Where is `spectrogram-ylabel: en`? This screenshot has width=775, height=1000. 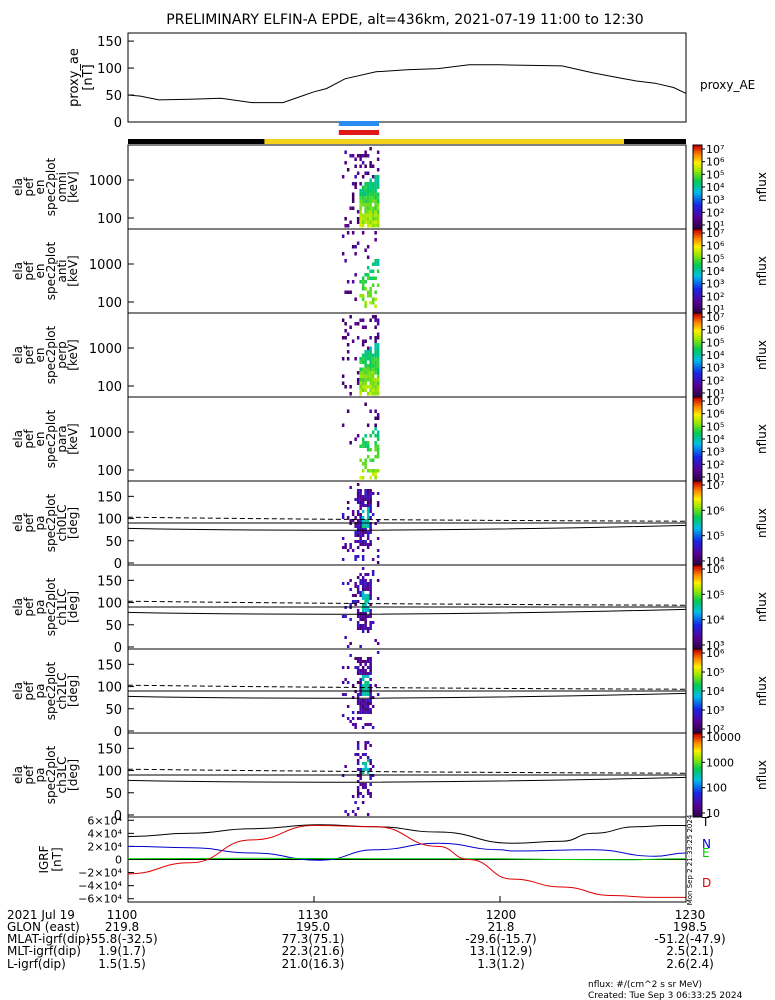
spectrogram-ylabel: en is located at coordinates (40, 439).